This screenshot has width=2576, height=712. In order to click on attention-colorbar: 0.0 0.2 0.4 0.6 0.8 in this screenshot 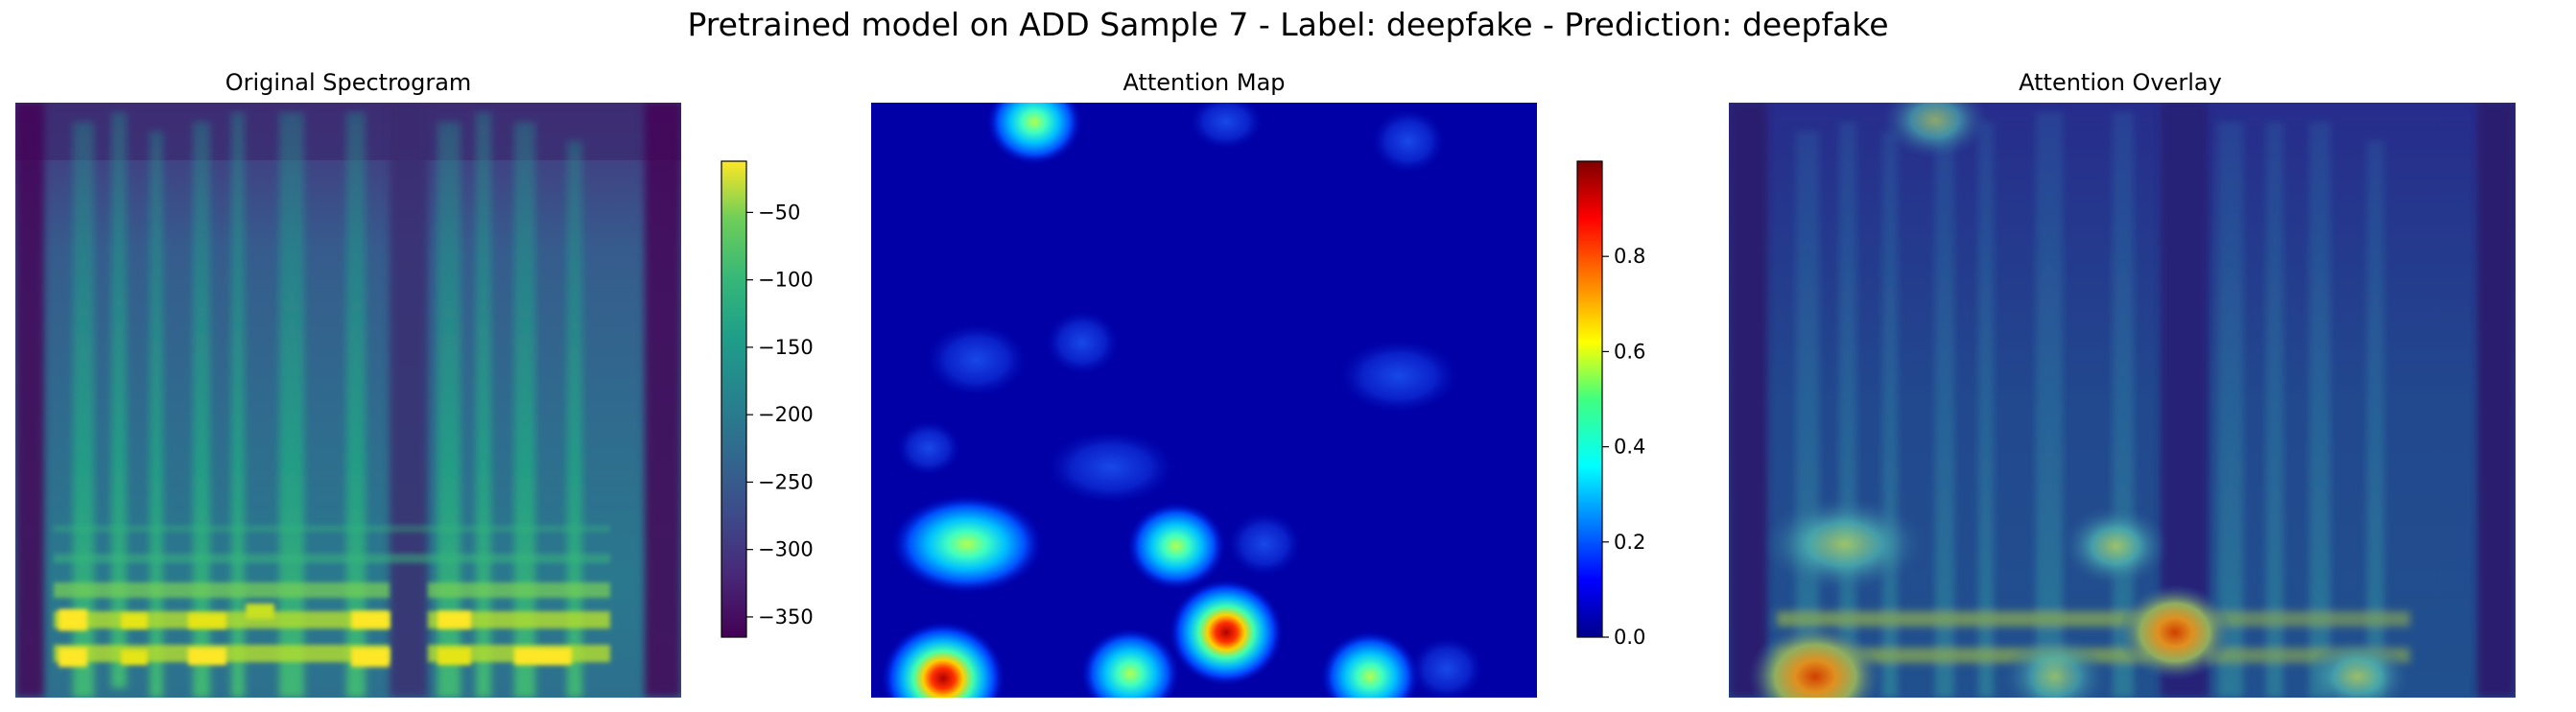, I will do `click(1625, 405)`.